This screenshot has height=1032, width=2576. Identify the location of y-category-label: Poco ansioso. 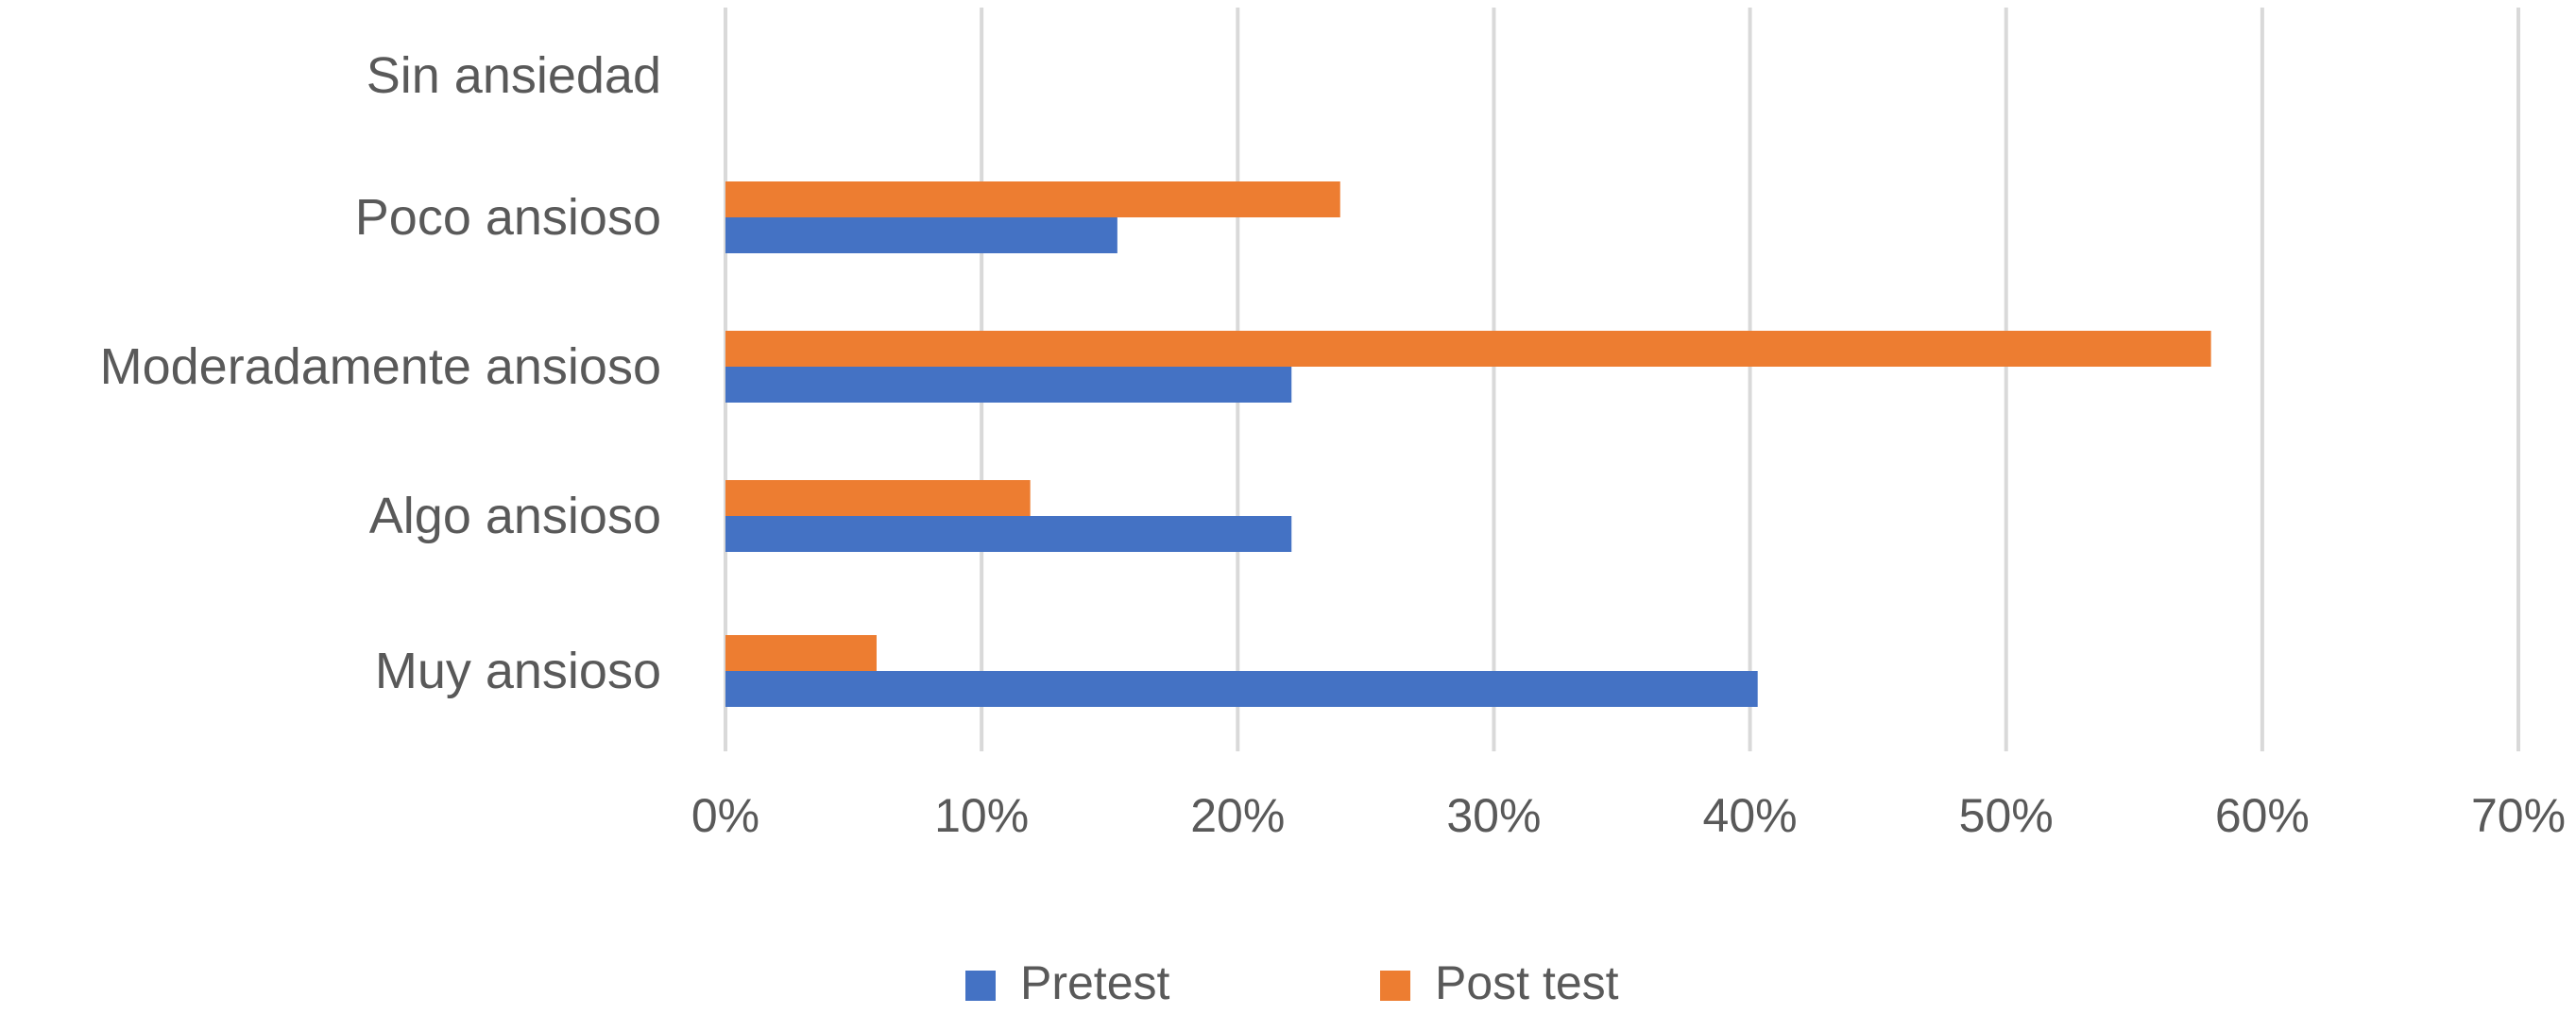
(508, 218).